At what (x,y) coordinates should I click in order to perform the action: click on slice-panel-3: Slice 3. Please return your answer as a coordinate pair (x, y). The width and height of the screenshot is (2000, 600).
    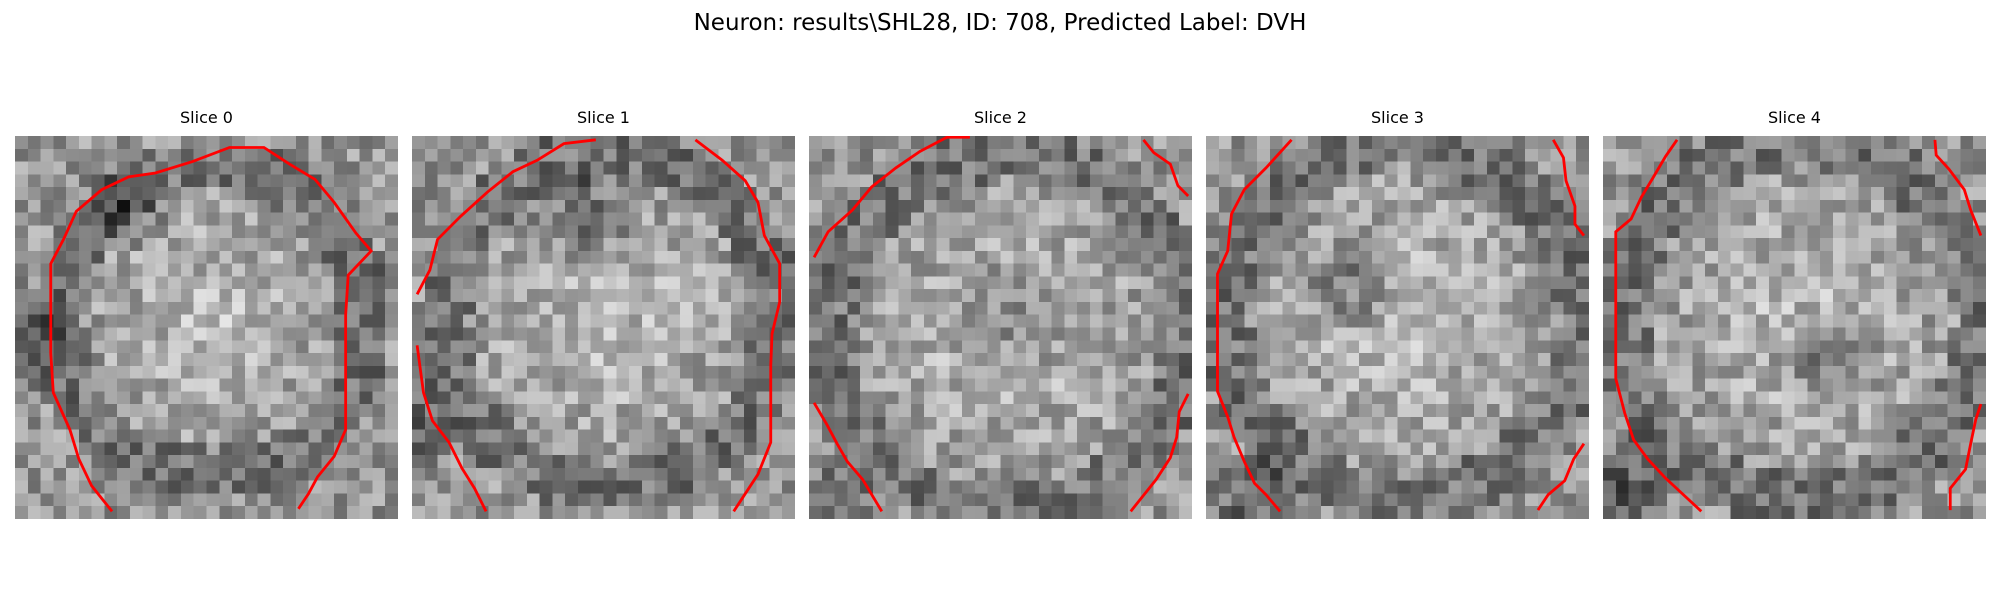
    Looking at the image, I should click on (1397, 313).